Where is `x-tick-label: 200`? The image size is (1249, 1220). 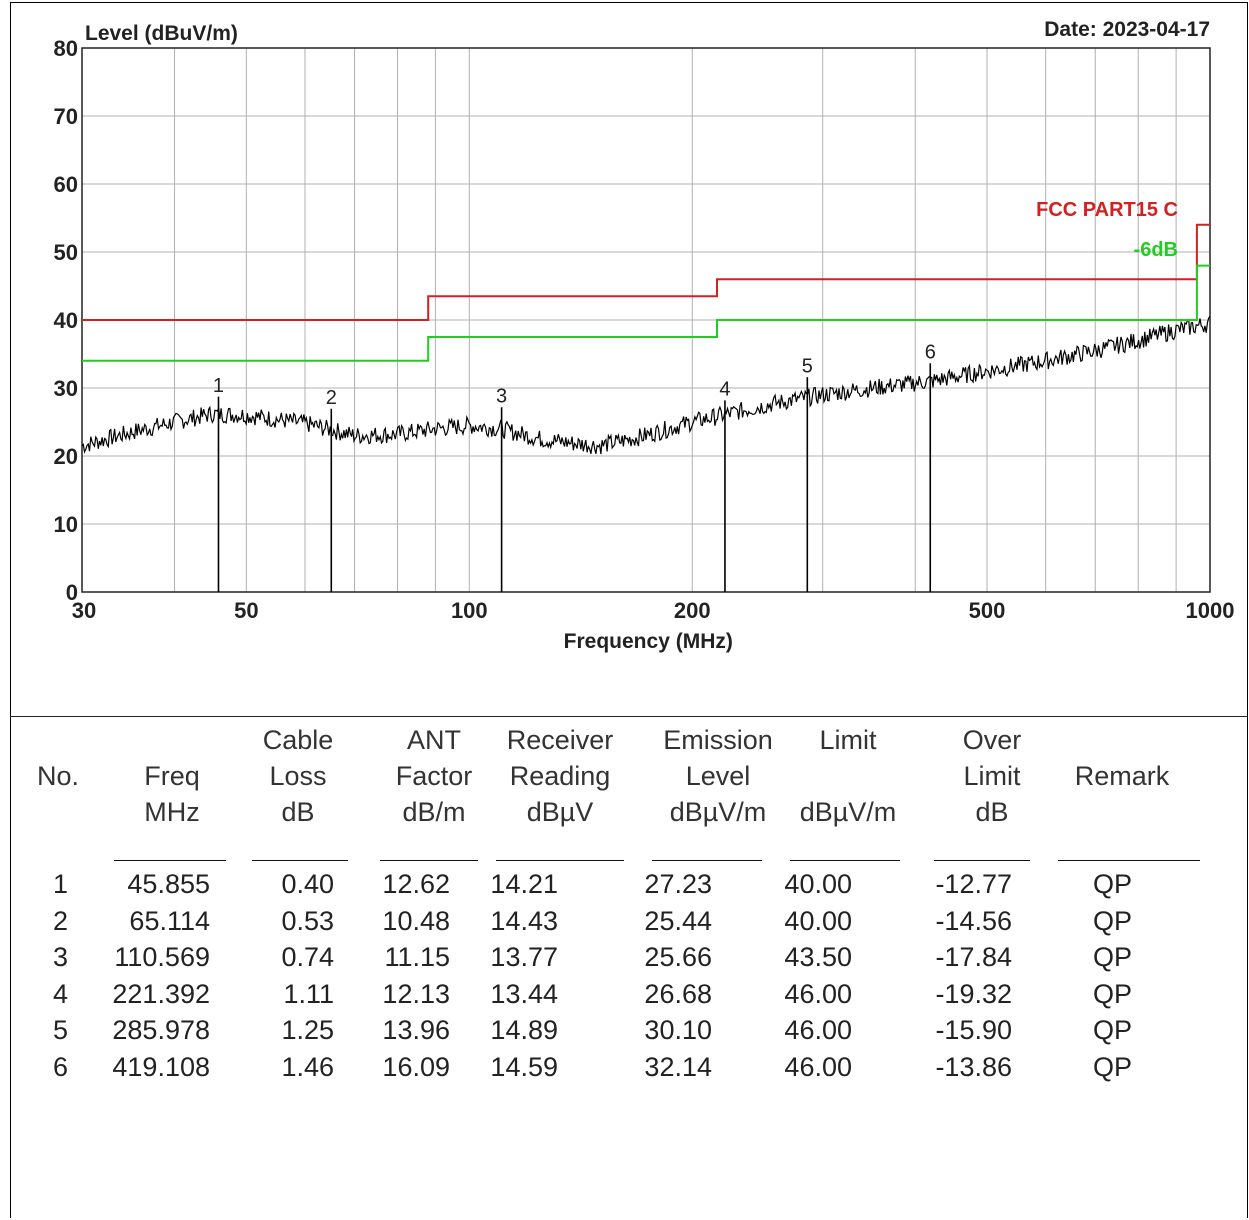 x-tick-label: 200 is located at coordinates (692, 610).